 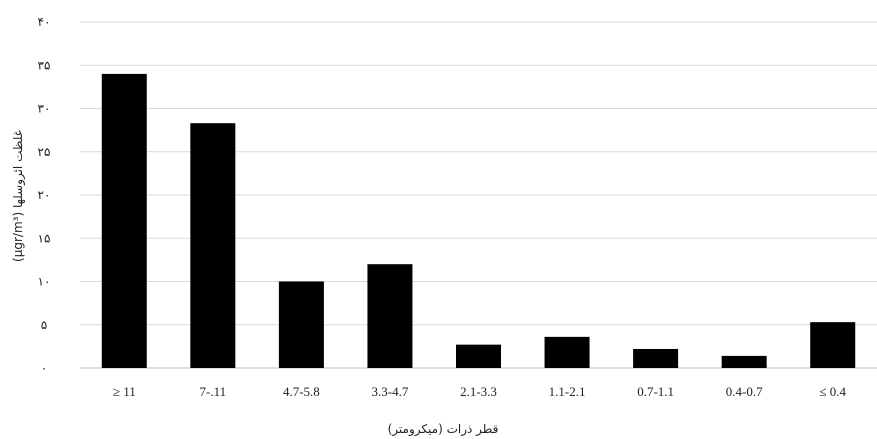 I want to click on y-tick-label: ۲۵, so click(x=44, y=152).